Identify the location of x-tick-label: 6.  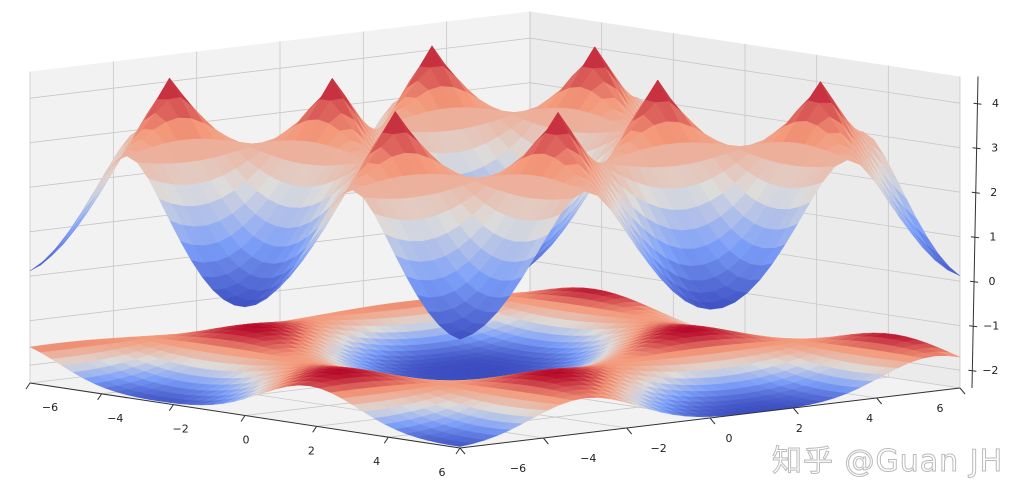
(442, 472).